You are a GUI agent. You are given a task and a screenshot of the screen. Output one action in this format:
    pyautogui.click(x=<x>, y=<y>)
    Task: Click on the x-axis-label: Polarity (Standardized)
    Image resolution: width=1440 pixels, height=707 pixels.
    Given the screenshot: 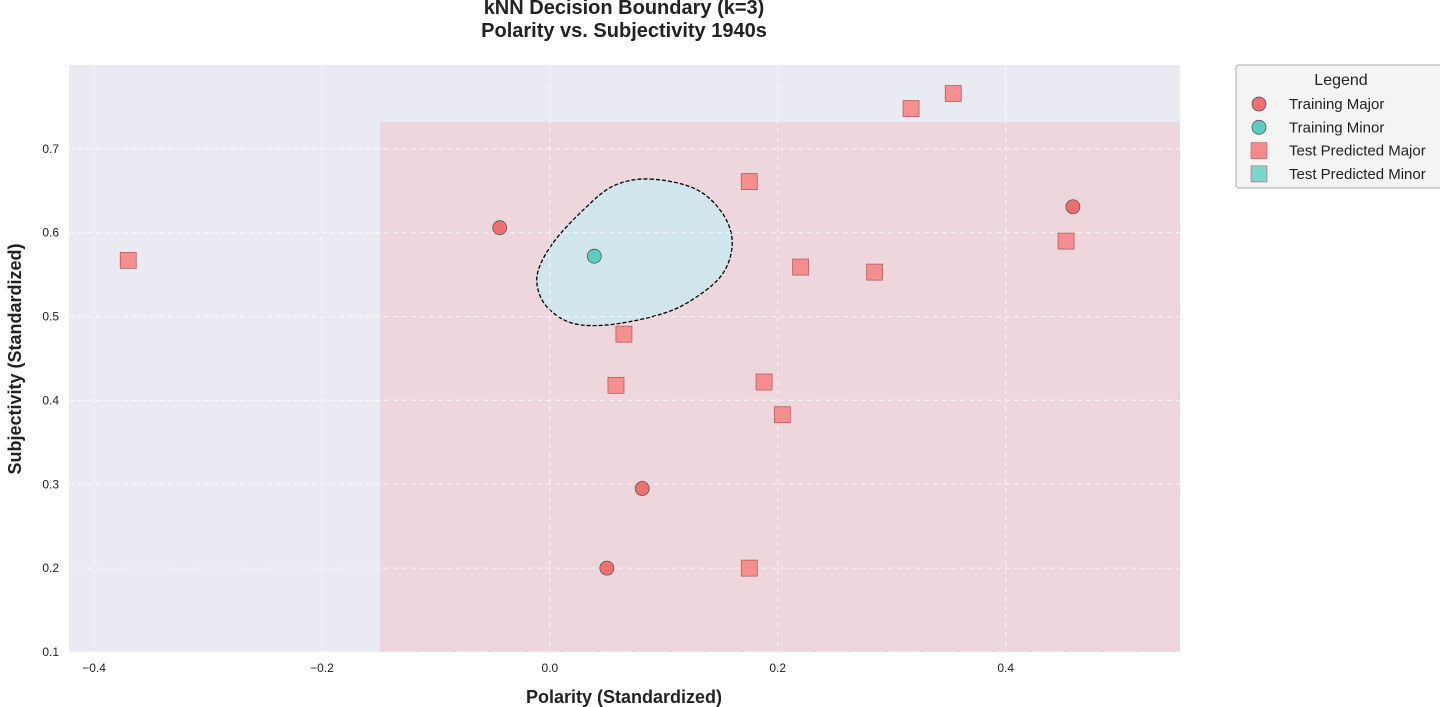 What is the action you would take?
    pyautogui.click(x=624, y=697)
    